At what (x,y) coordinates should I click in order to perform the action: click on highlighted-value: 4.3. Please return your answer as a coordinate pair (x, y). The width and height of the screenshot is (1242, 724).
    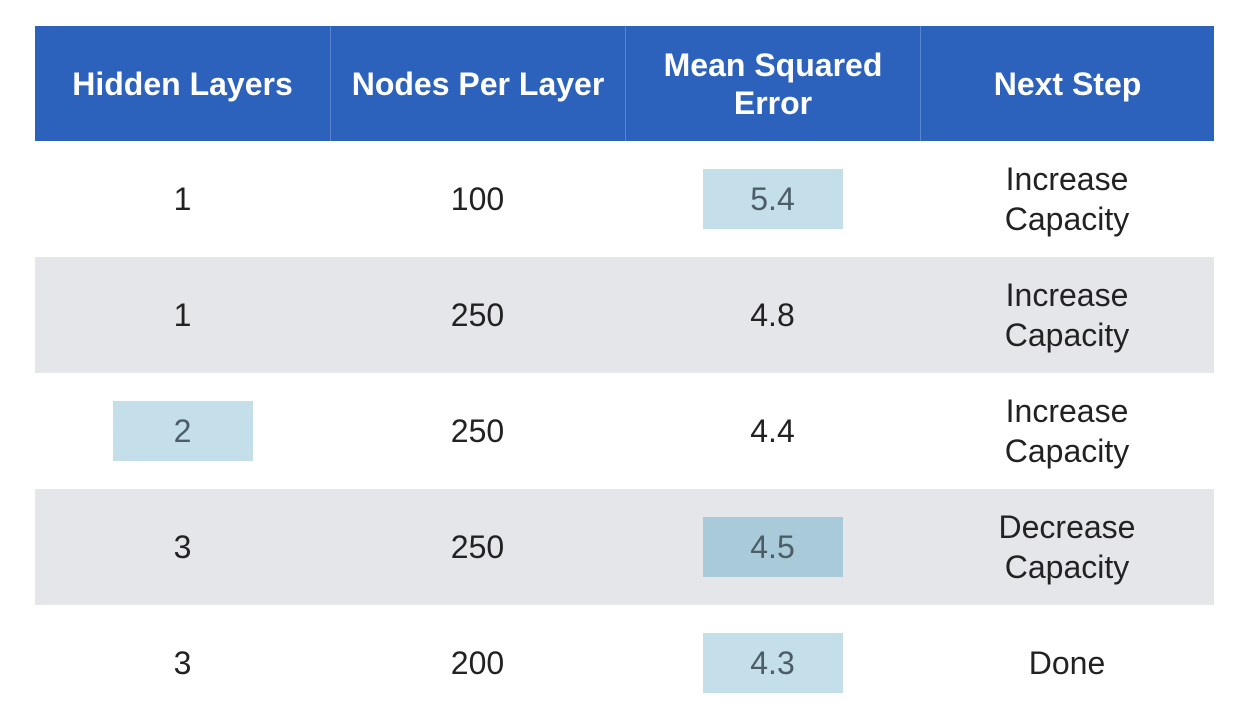
    Looking at the image, I should click on (772, 663).